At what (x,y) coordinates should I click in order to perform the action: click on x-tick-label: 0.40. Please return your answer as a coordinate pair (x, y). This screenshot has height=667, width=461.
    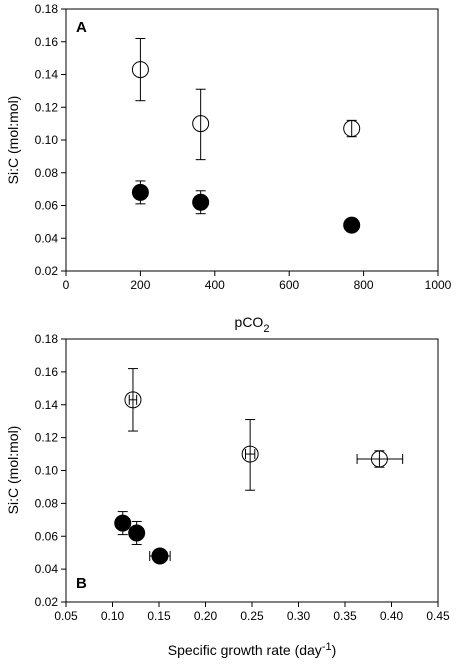
    Looking at the image, I should click on (392, 616).